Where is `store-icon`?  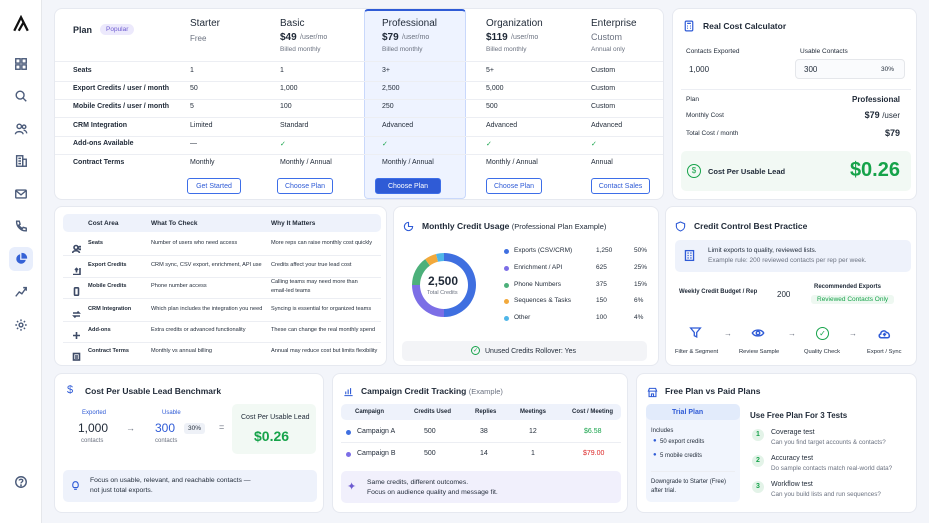 store-icon is located at coordinates (652, 394).